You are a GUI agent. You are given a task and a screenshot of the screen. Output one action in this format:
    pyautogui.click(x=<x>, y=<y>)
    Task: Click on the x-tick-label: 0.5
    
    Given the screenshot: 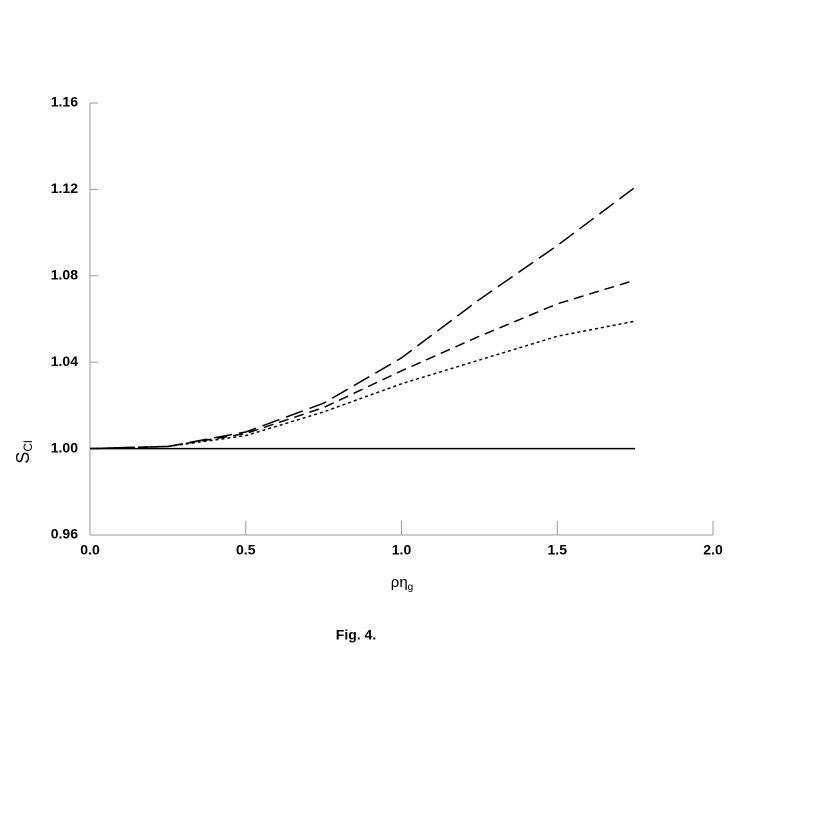 What is the action you would take?
    pyautogui.click(x=246, y=550)
    